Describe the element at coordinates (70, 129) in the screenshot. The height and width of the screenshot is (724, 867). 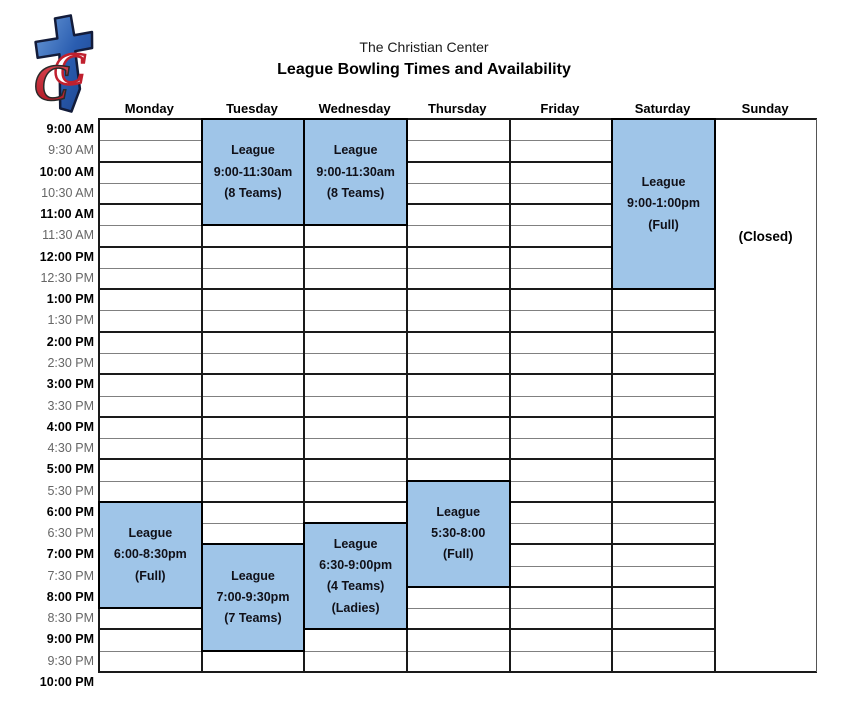
I see `time-label-9-00-am: 9:00 AM` at that location.